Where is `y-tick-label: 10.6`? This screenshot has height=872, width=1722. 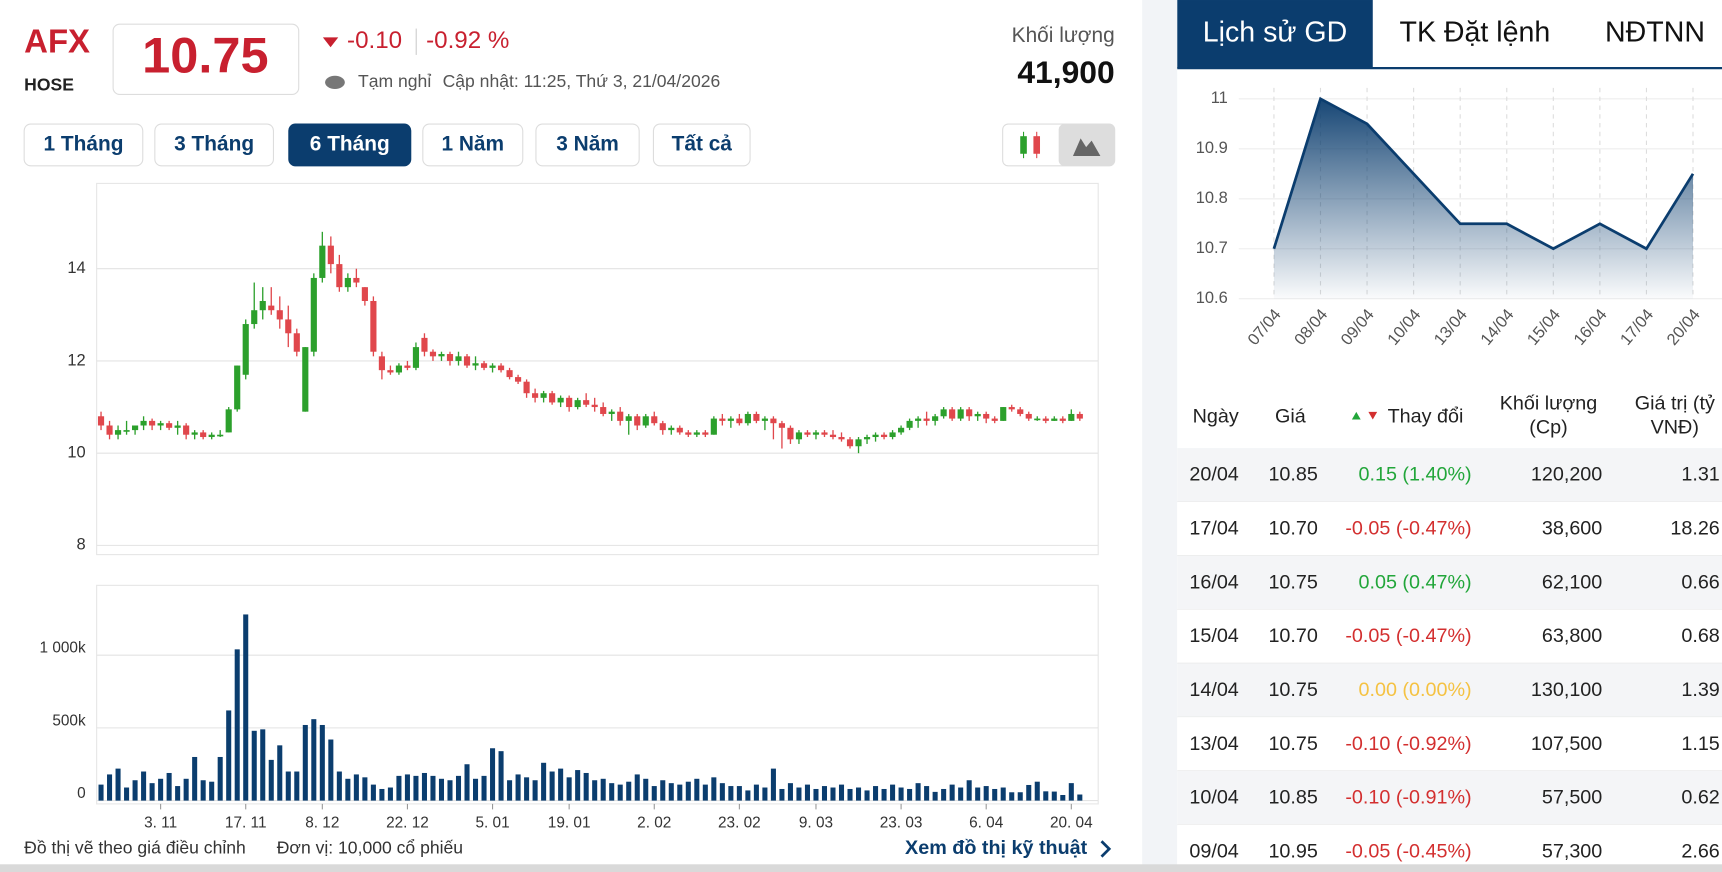
y-tick-label: 10.6 is located at coordinates (1212, 298).